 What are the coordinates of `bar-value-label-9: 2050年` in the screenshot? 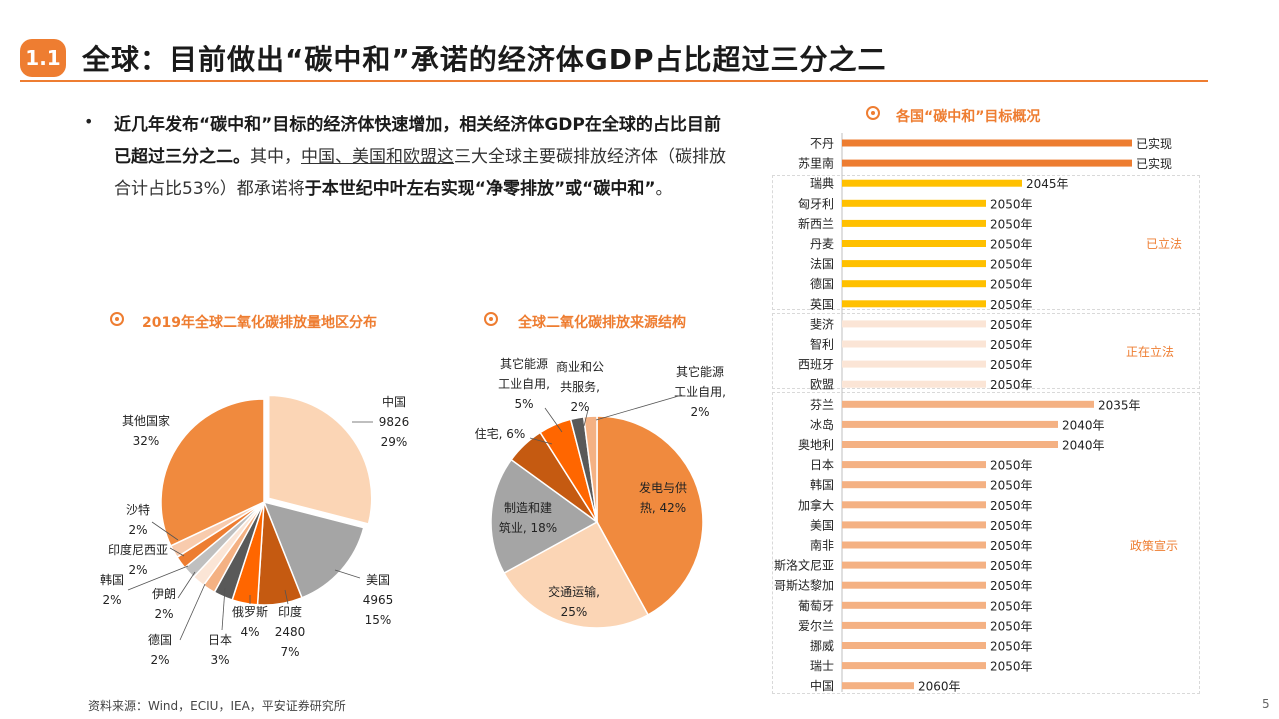 It's located at (1011, 325).